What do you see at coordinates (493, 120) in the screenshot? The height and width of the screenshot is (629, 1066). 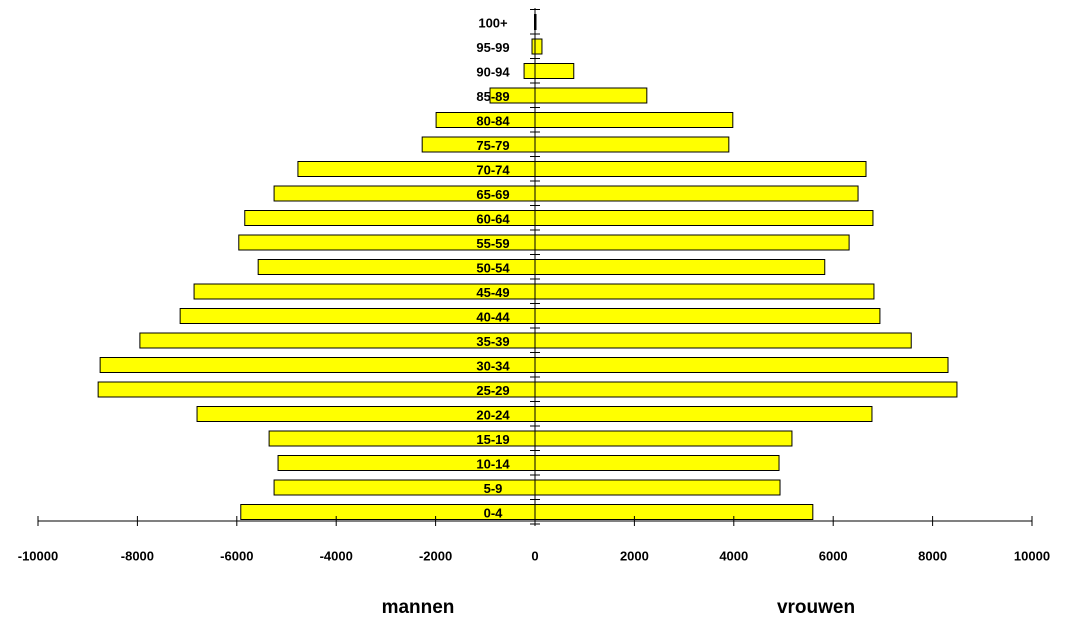 I see `category-label: 80-84` at bounding box center [493, 120].